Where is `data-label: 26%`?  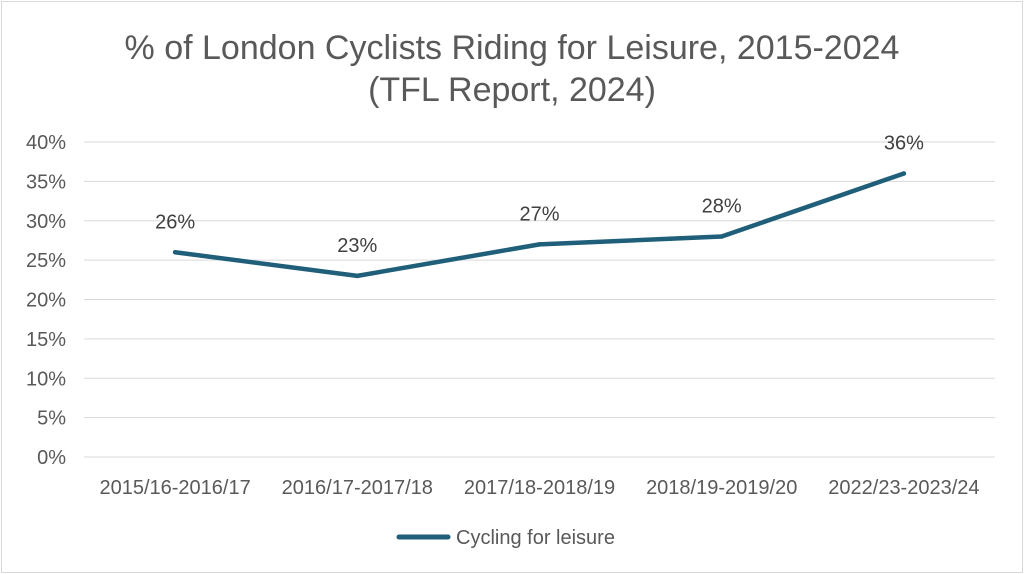
data-label: 26% is located at coordinates (175, 222).